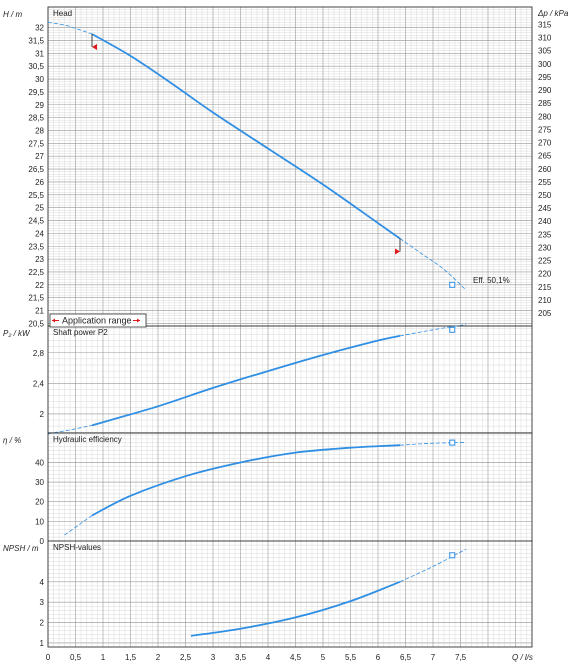 Image resolution: width=573 pixels, height=669 pixels. Describe the element at coordinates (17, 333) in the screenshot. I see `y-axis-label: P₂ / kW` at that location.